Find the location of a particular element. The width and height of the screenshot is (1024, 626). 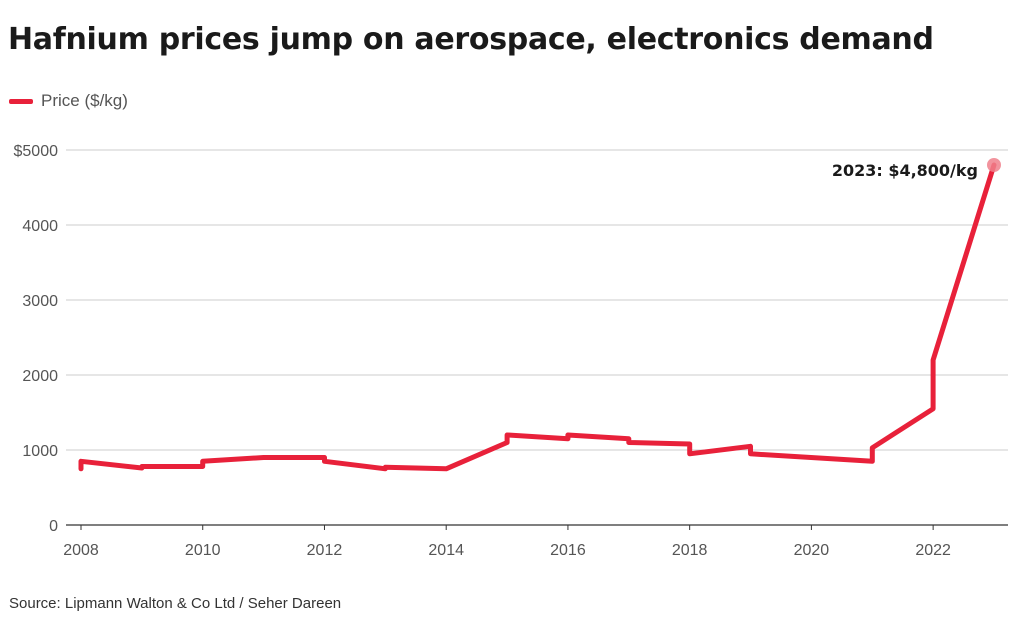

x-tick-label: 2020 is located at coordinates (812, 550).